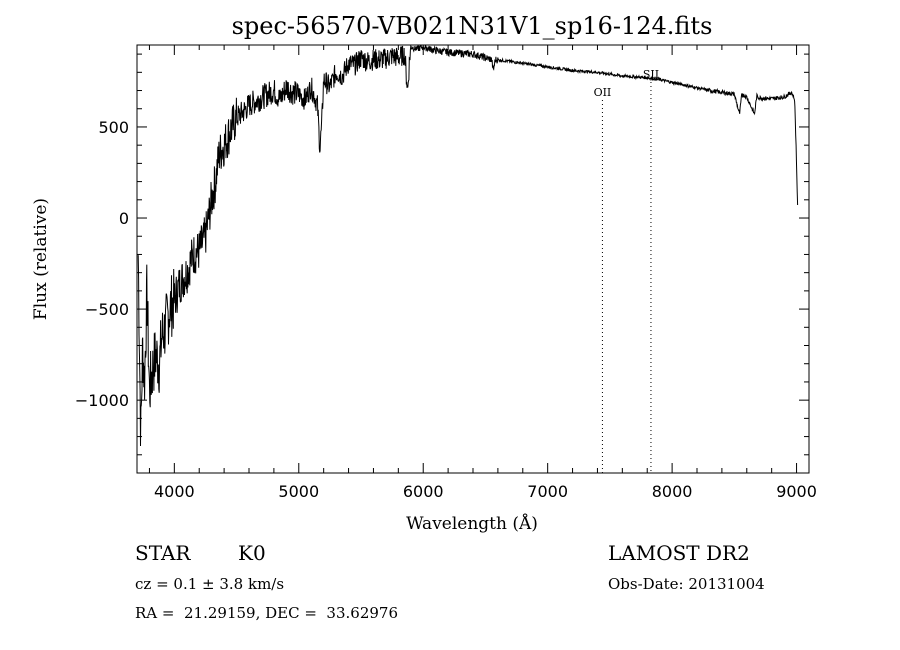 The image size is (900, 650). Describe the element at coordinates (603, 92) in the screenshot. I see `line-label-oii: OII` at that location.